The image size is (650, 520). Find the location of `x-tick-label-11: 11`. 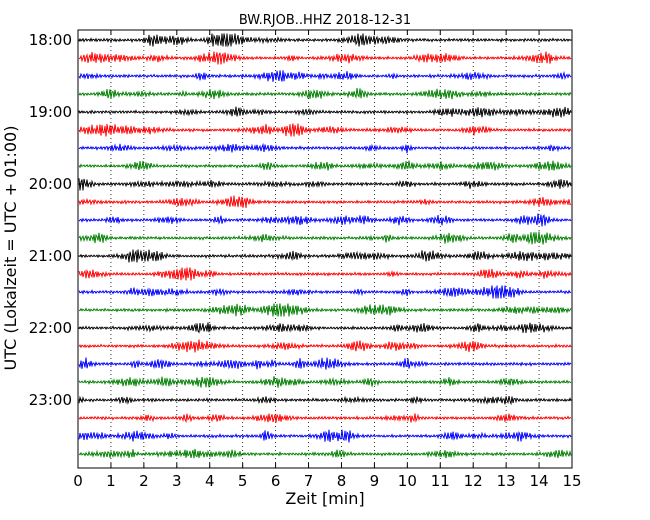

x-tick-label-11: 11 is located at coordinates (440, 481).